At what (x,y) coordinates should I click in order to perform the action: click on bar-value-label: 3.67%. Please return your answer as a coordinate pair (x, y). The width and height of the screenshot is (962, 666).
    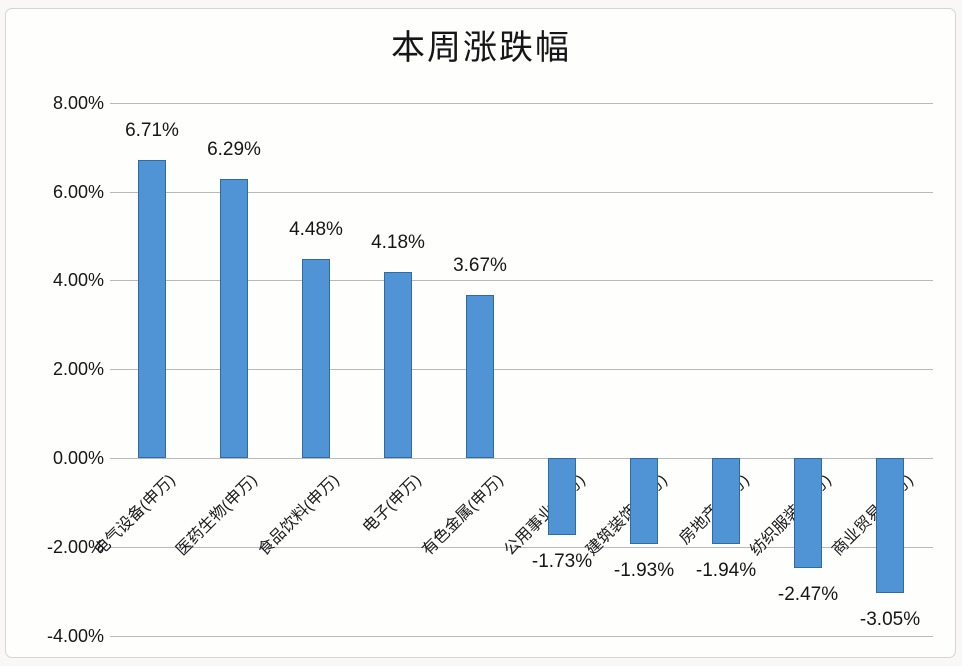
    Looking at the image, I should click on (480, 265).